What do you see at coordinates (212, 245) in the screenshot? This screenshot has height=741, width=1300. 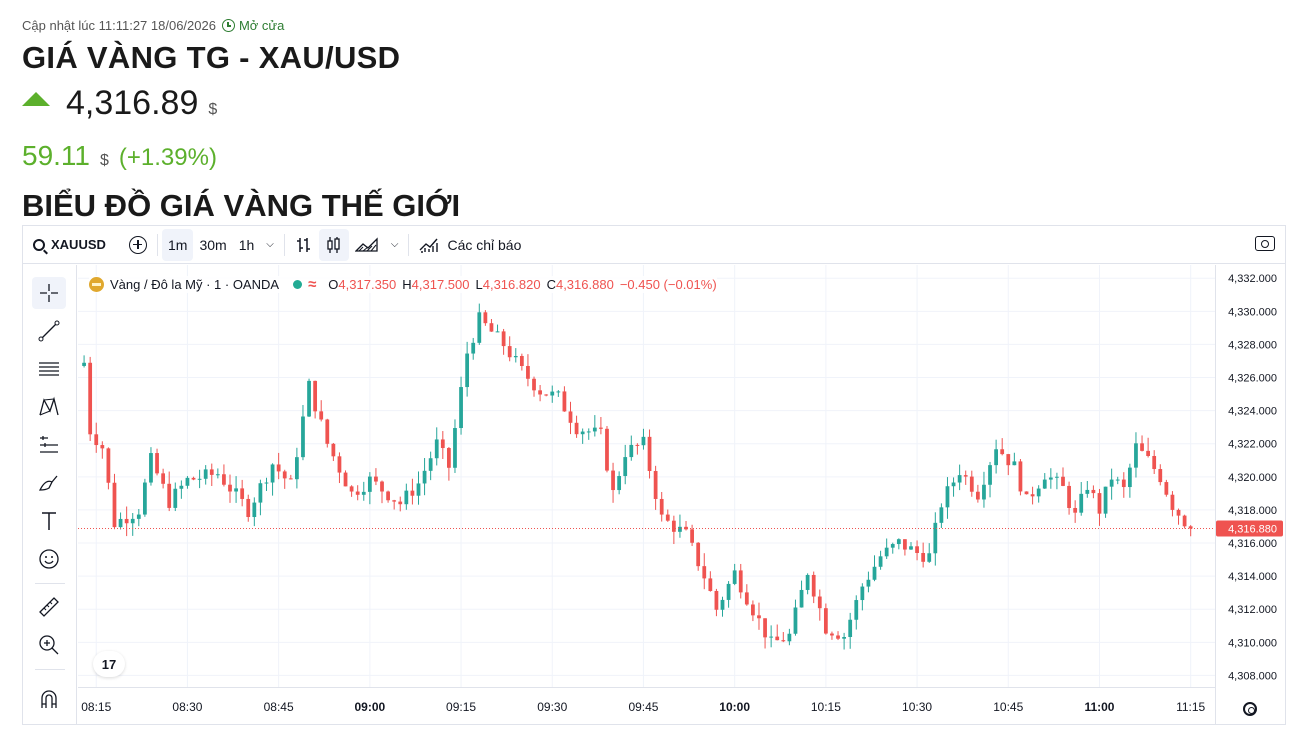 I see `interval-30m-button: 30m` at bounding box center [212, 245].